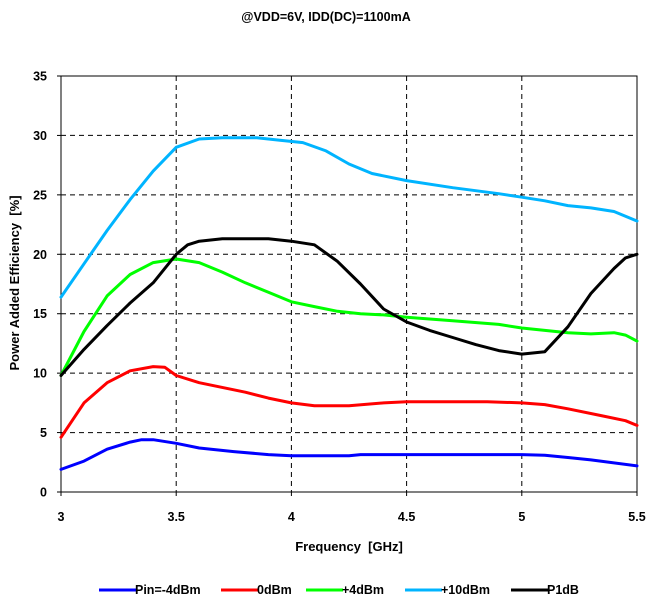 The width and height of the screenshot is (650, 602). Describe the element at coordinates (363, 590) in the screenshot. I see `legend-label-2: +4dBm` at that location.